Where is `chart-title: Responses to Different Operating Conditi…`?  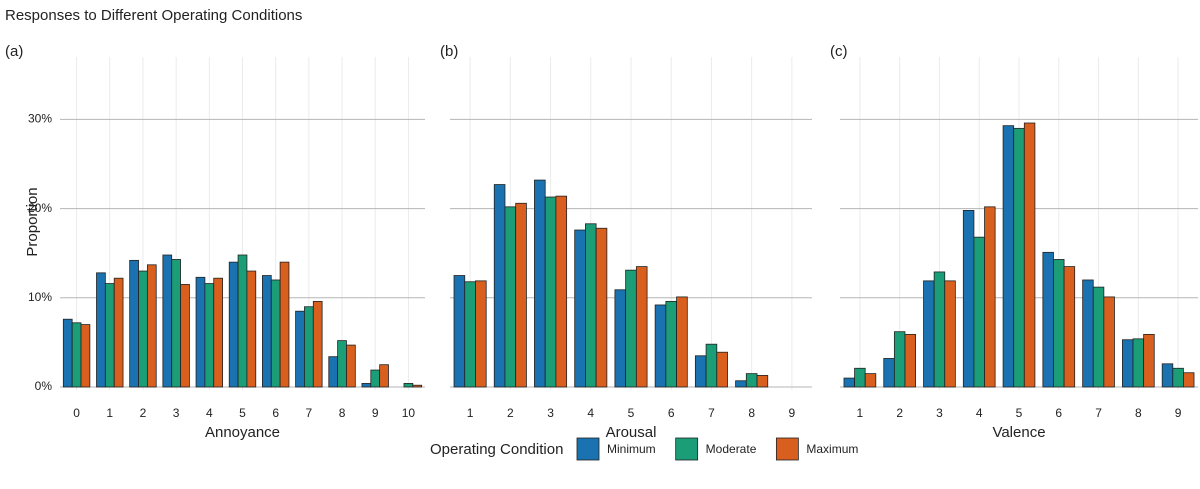 chart-title: Responses to Different Operating Conditi… is located at coordinates (153, 15).